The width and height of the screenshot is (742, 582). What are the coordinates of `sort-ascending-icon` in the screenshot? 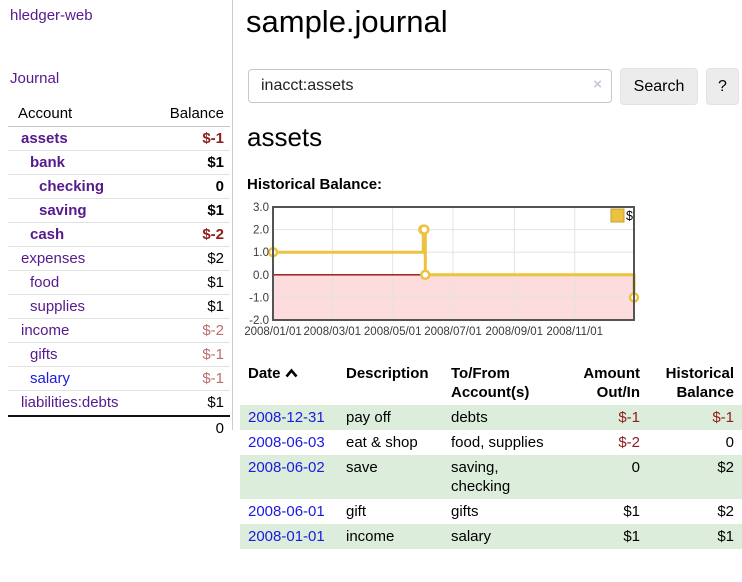 It's located at (291, 373).